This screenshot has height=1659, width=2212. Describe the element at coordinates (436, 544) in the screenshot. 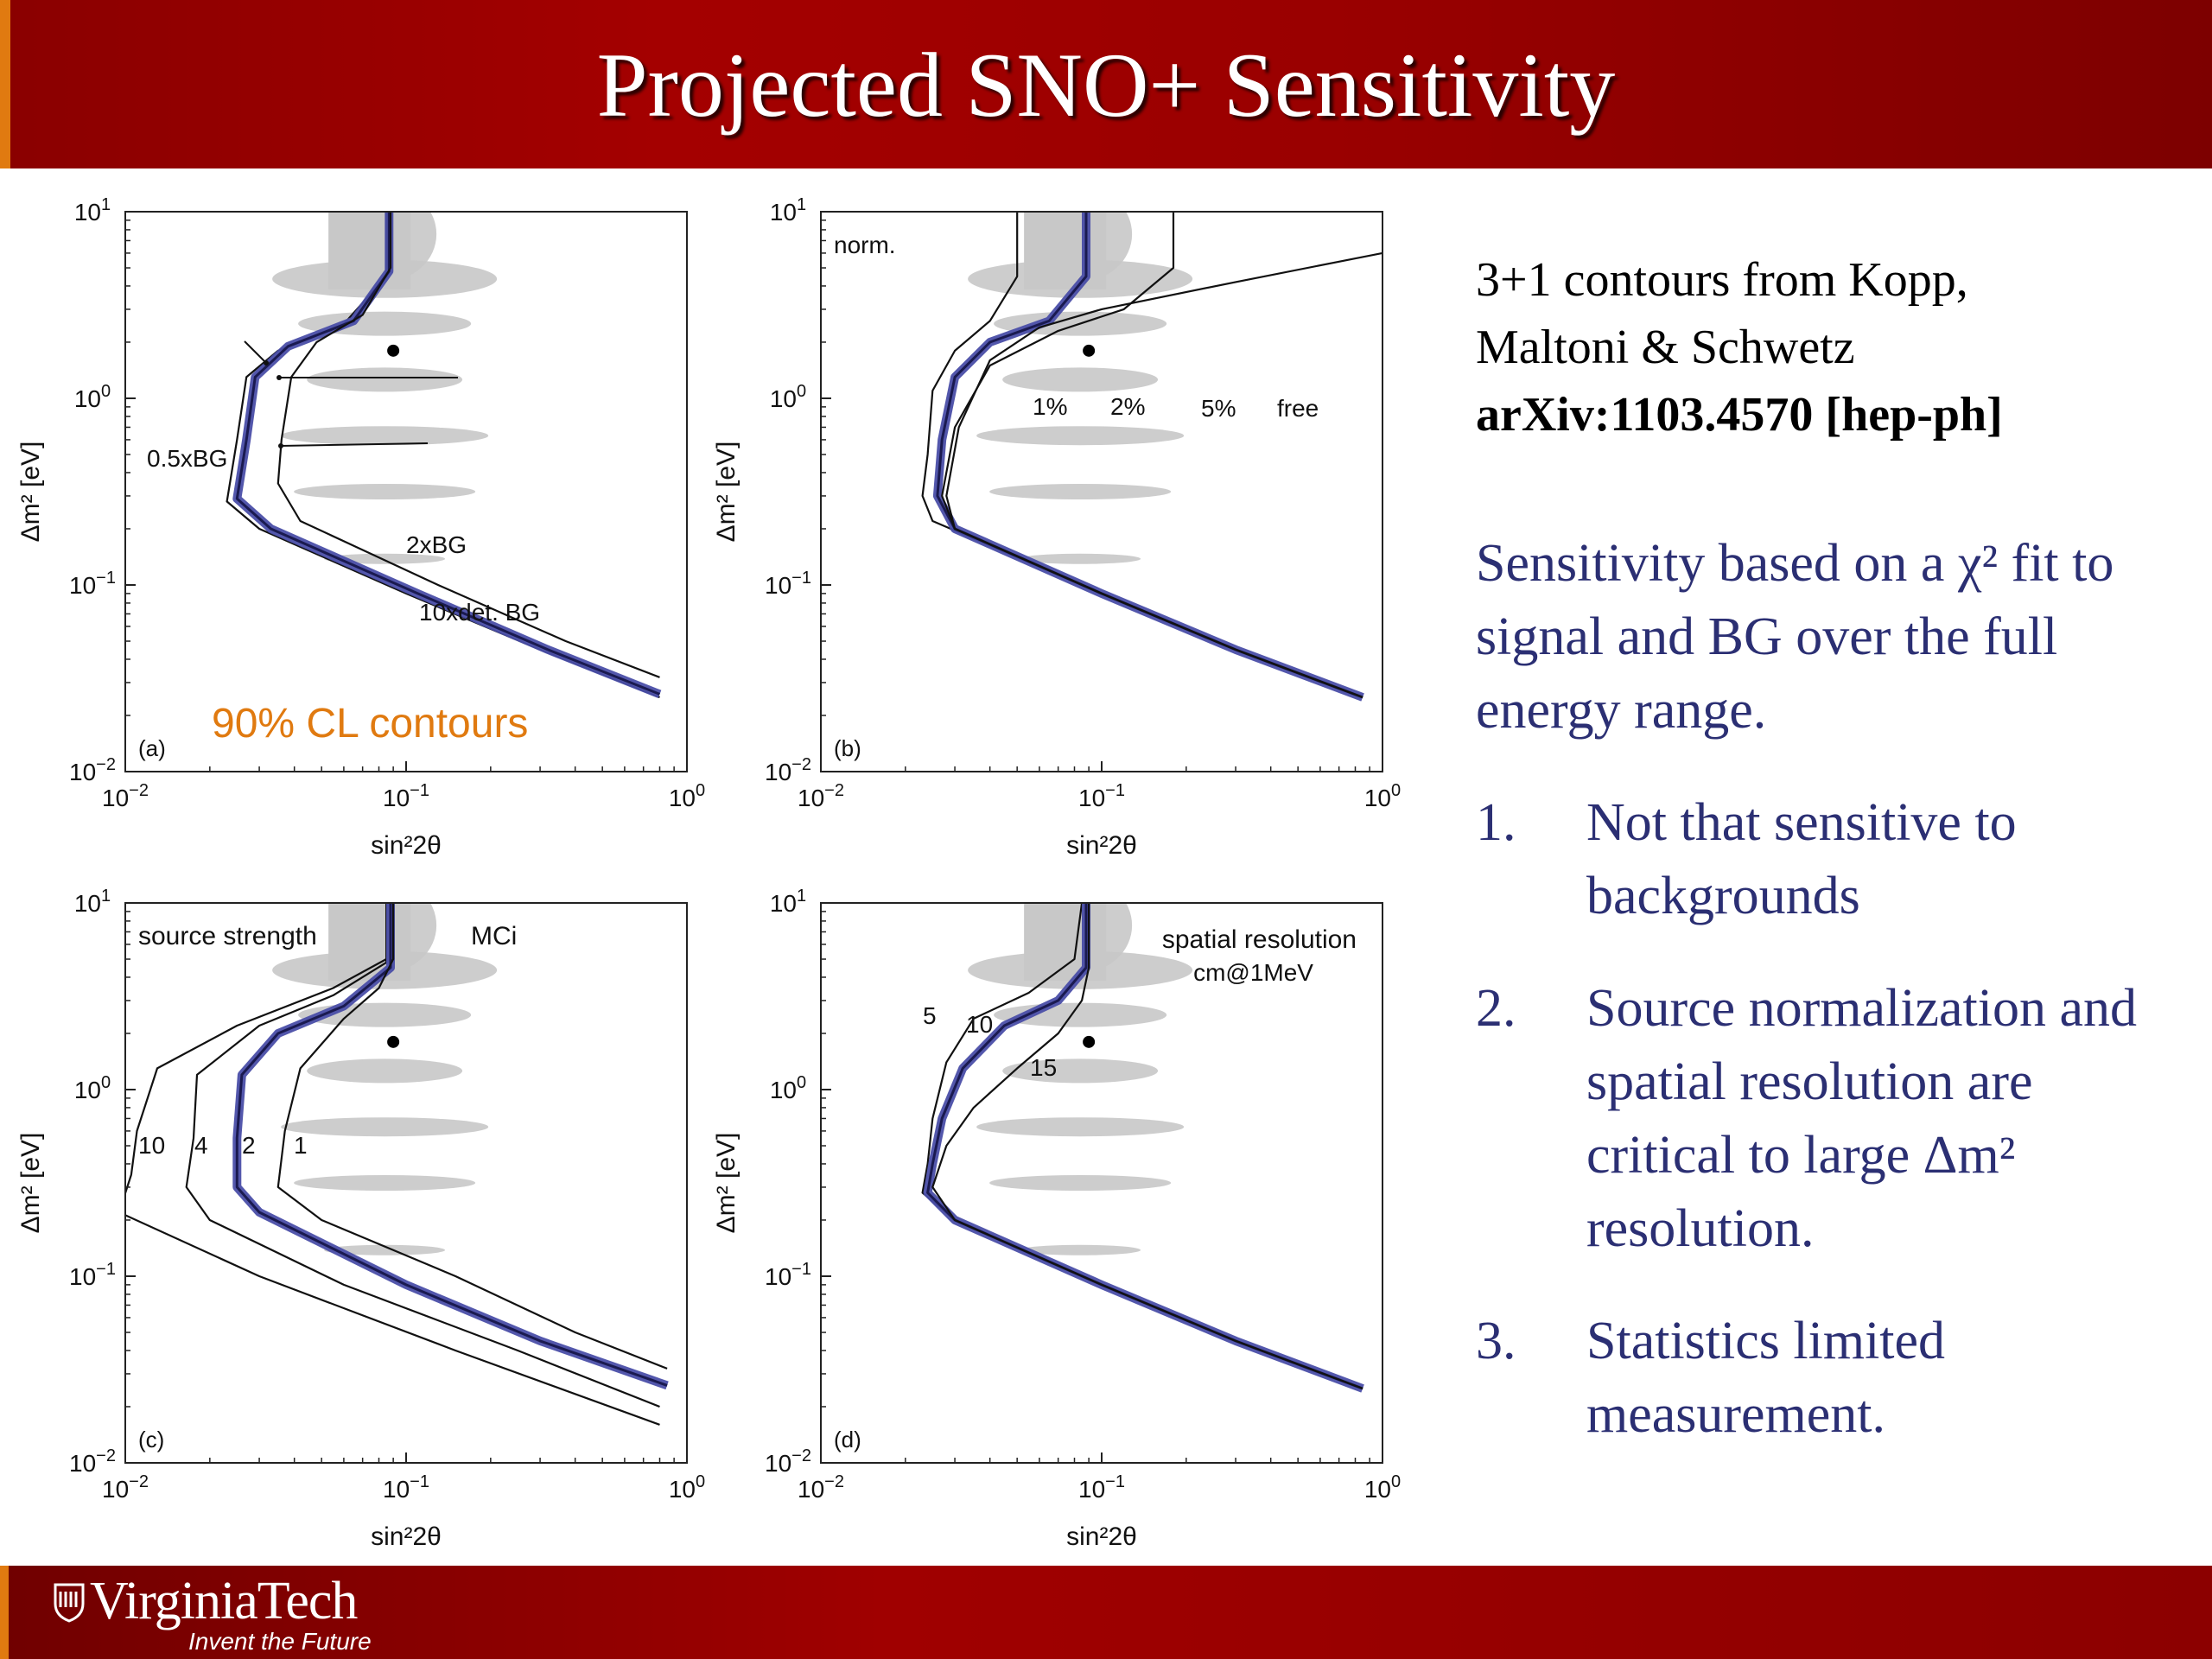

I see `series-label: 2xBG` at that location.